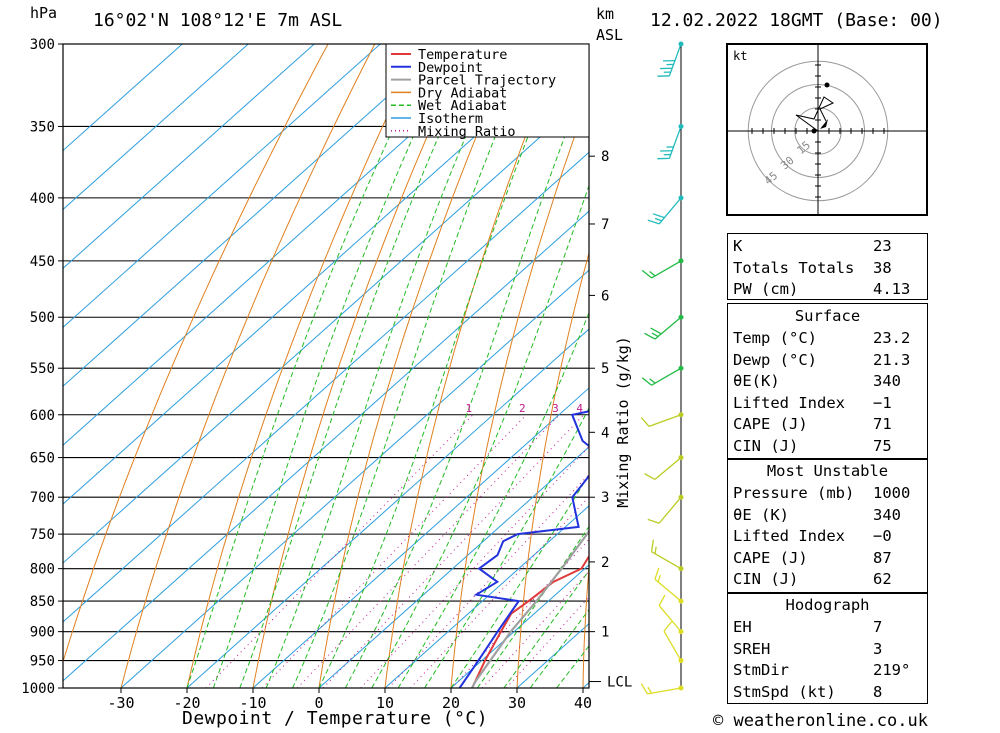 The width and height of the screenshot is (1000, 733). Describe the element at coordinates (42, 602) in the screenshot. I see `pressure-tick-label: 850` at that location.